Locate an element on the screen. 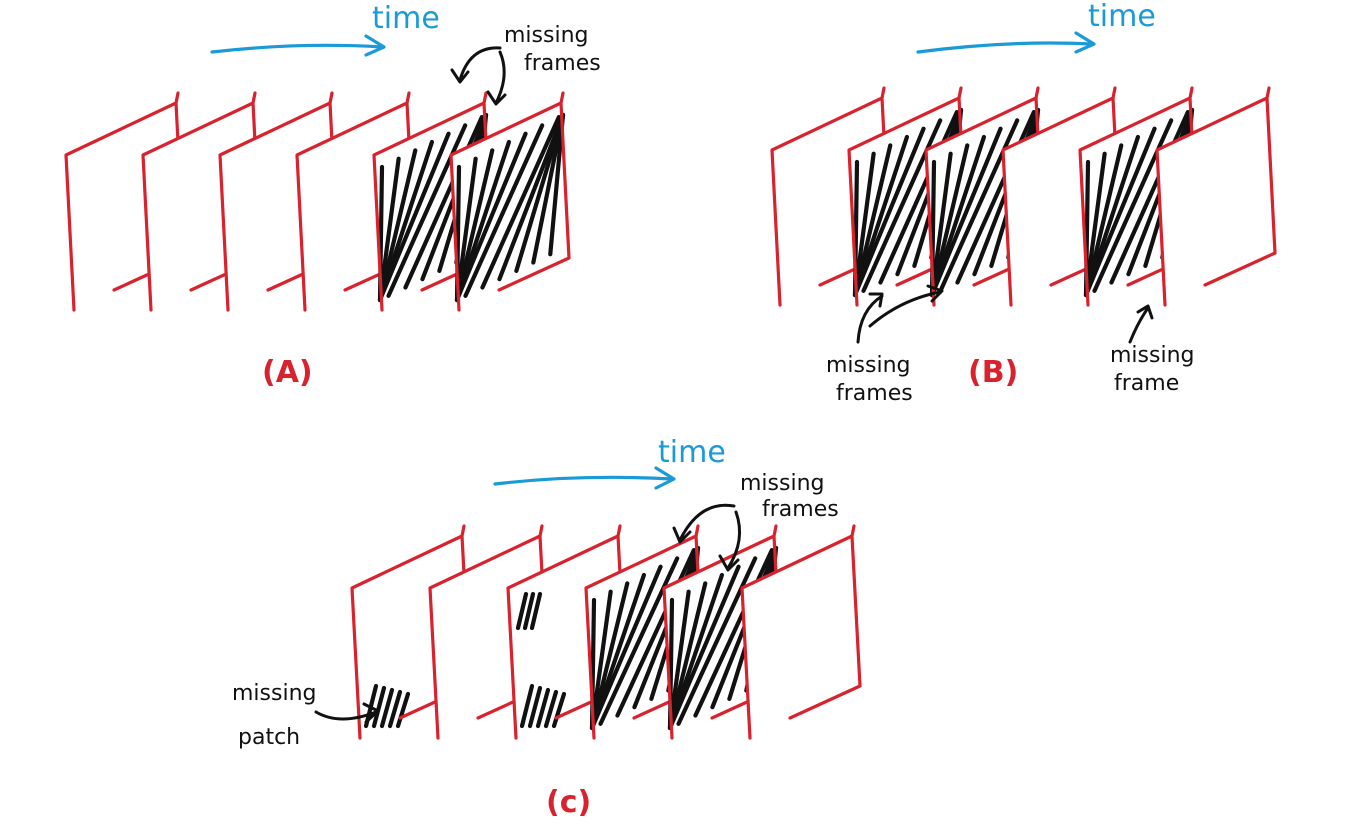  panel-c-patch-arrow is located at coordinates (347, 713).